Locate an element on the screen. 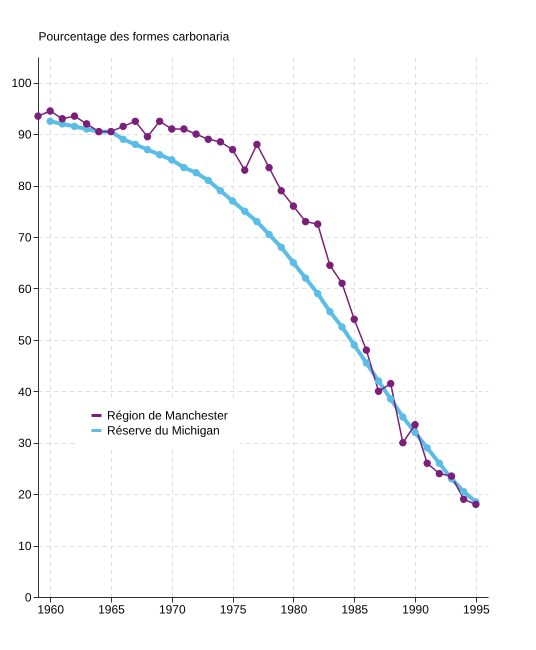 This screenshot has width=536, height=650. y-tick-label: 100 is located at coordinates (21, 83).